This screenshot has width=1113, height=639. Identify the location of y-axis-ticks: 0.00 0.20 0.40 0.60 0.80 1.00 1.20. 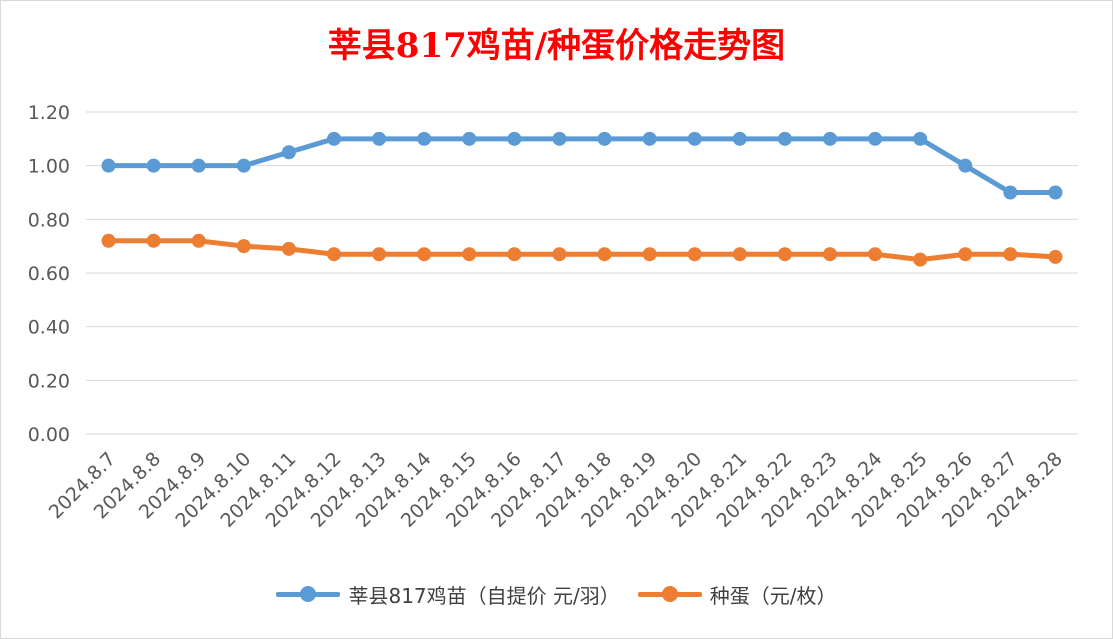
(49, 274).